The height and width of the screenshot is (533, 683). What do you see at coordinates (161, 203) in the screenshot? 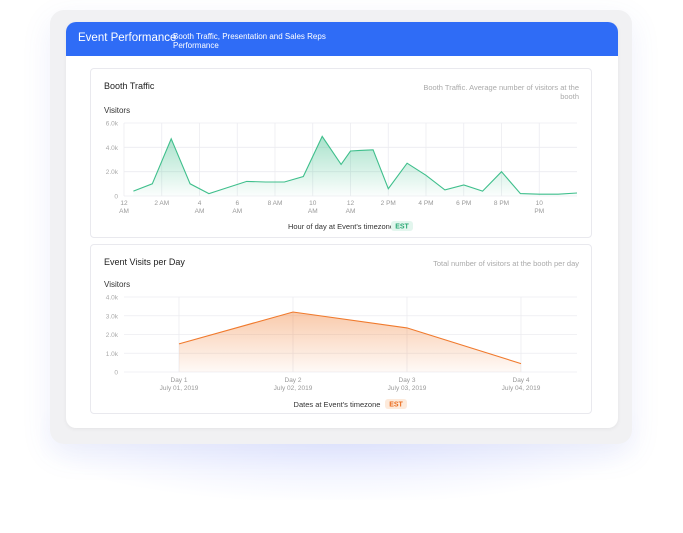
I see `x-tick-label: 2 AM` at bounding box center [161, 203].